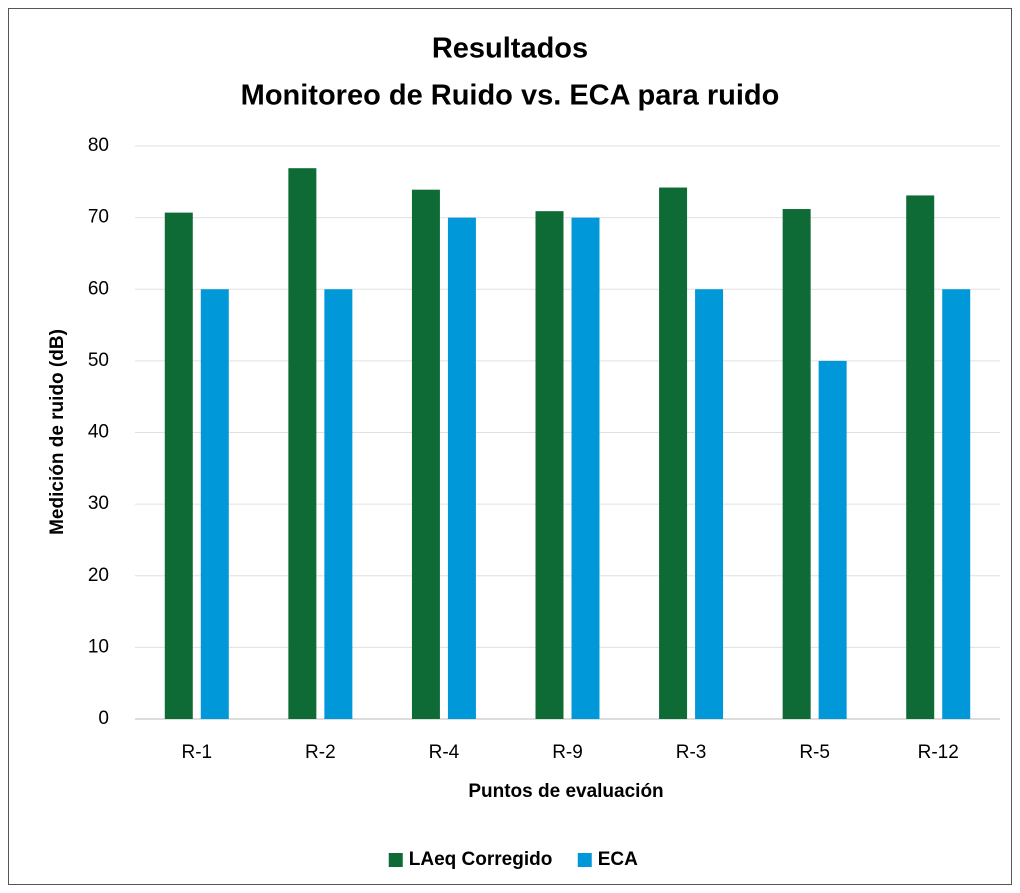  I want to click on chart-title: Resultados, so click(510, 49).